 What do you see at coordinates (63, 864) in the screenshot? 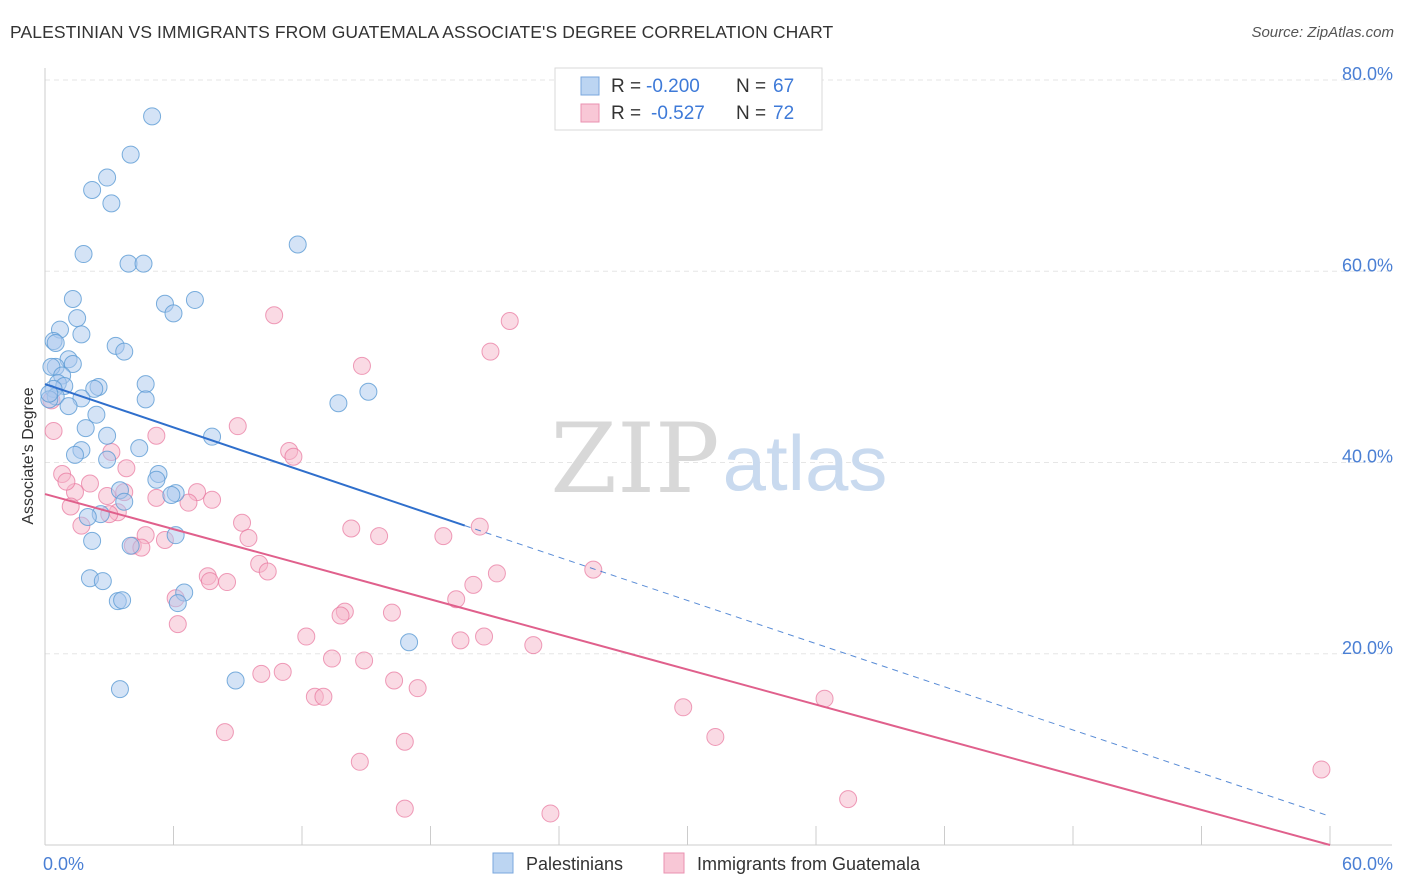
I see `x-tick-label: 0.0%` at bounding box center [63, 864].